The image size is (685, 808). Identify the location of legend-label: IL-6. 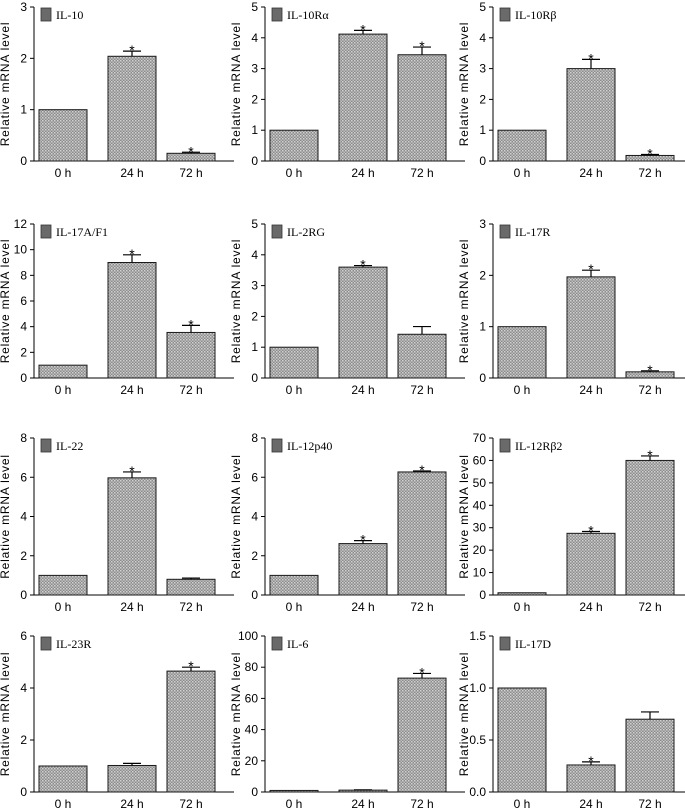
(297, 644).